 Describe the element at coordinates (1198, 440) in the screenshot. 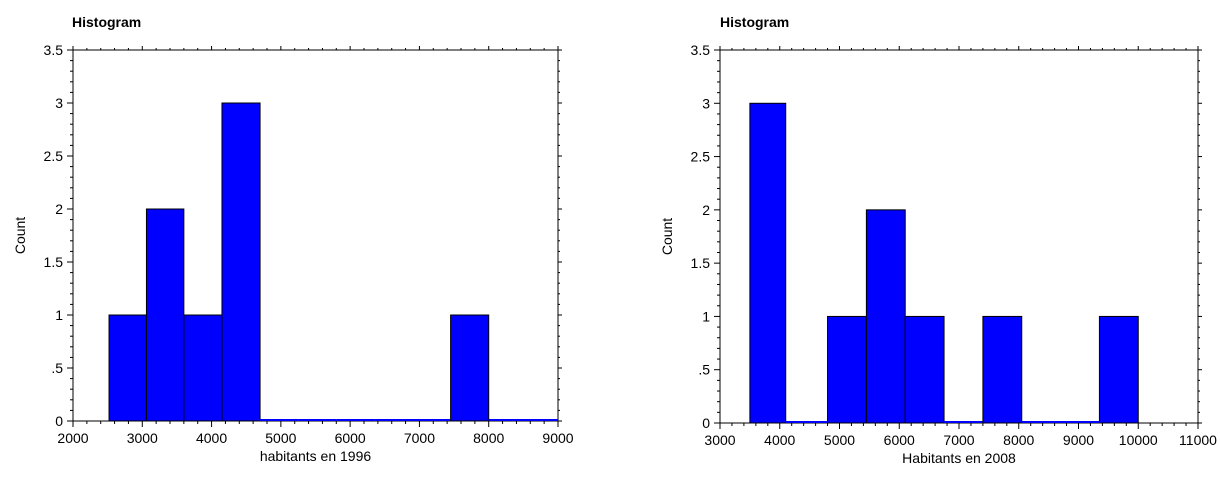

I see `x-tick-label: 11000` at that location.